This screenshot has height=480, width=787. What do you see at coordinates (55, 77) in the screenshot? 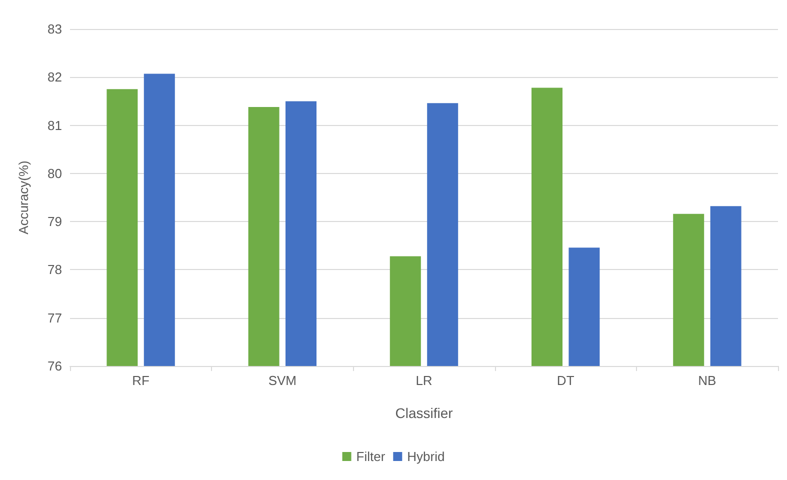
I see `y-tick-label: 82` at bounding box center [55, 77].